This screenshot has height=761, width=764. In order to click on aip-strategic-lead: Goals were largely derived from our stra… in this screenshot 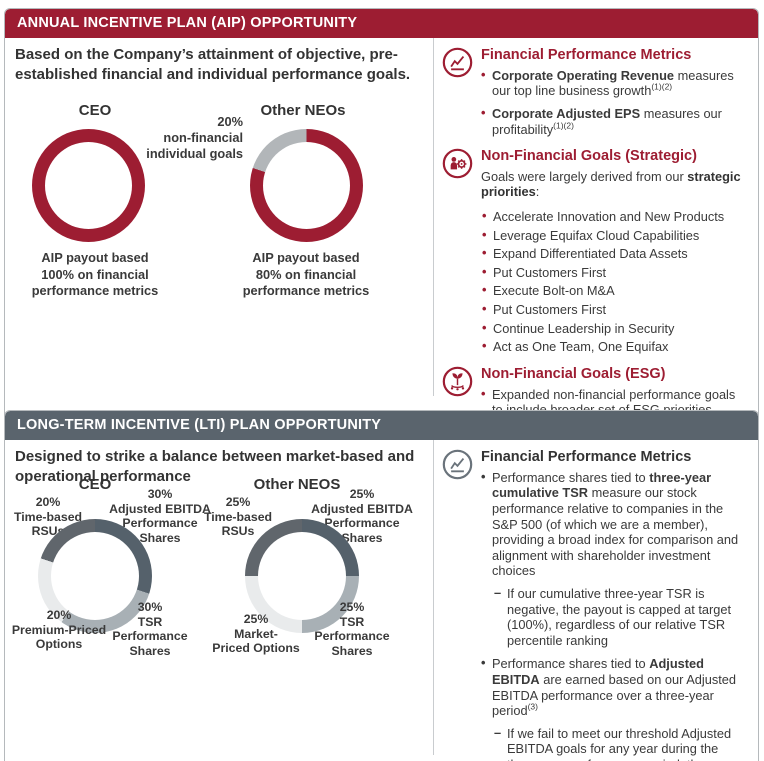, I will do `click(613, 184)`.